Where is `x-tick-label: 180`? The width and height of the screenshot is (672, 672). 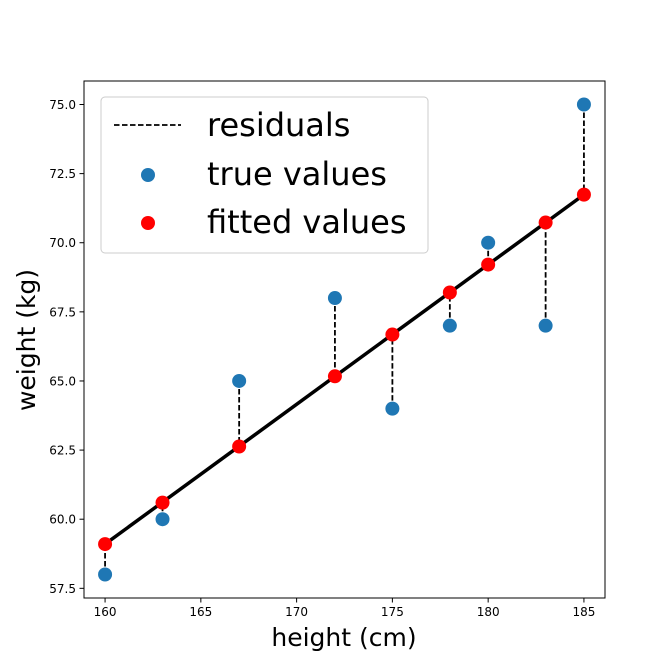 x-tick-label: 180 is located at coordinates (488, 612).